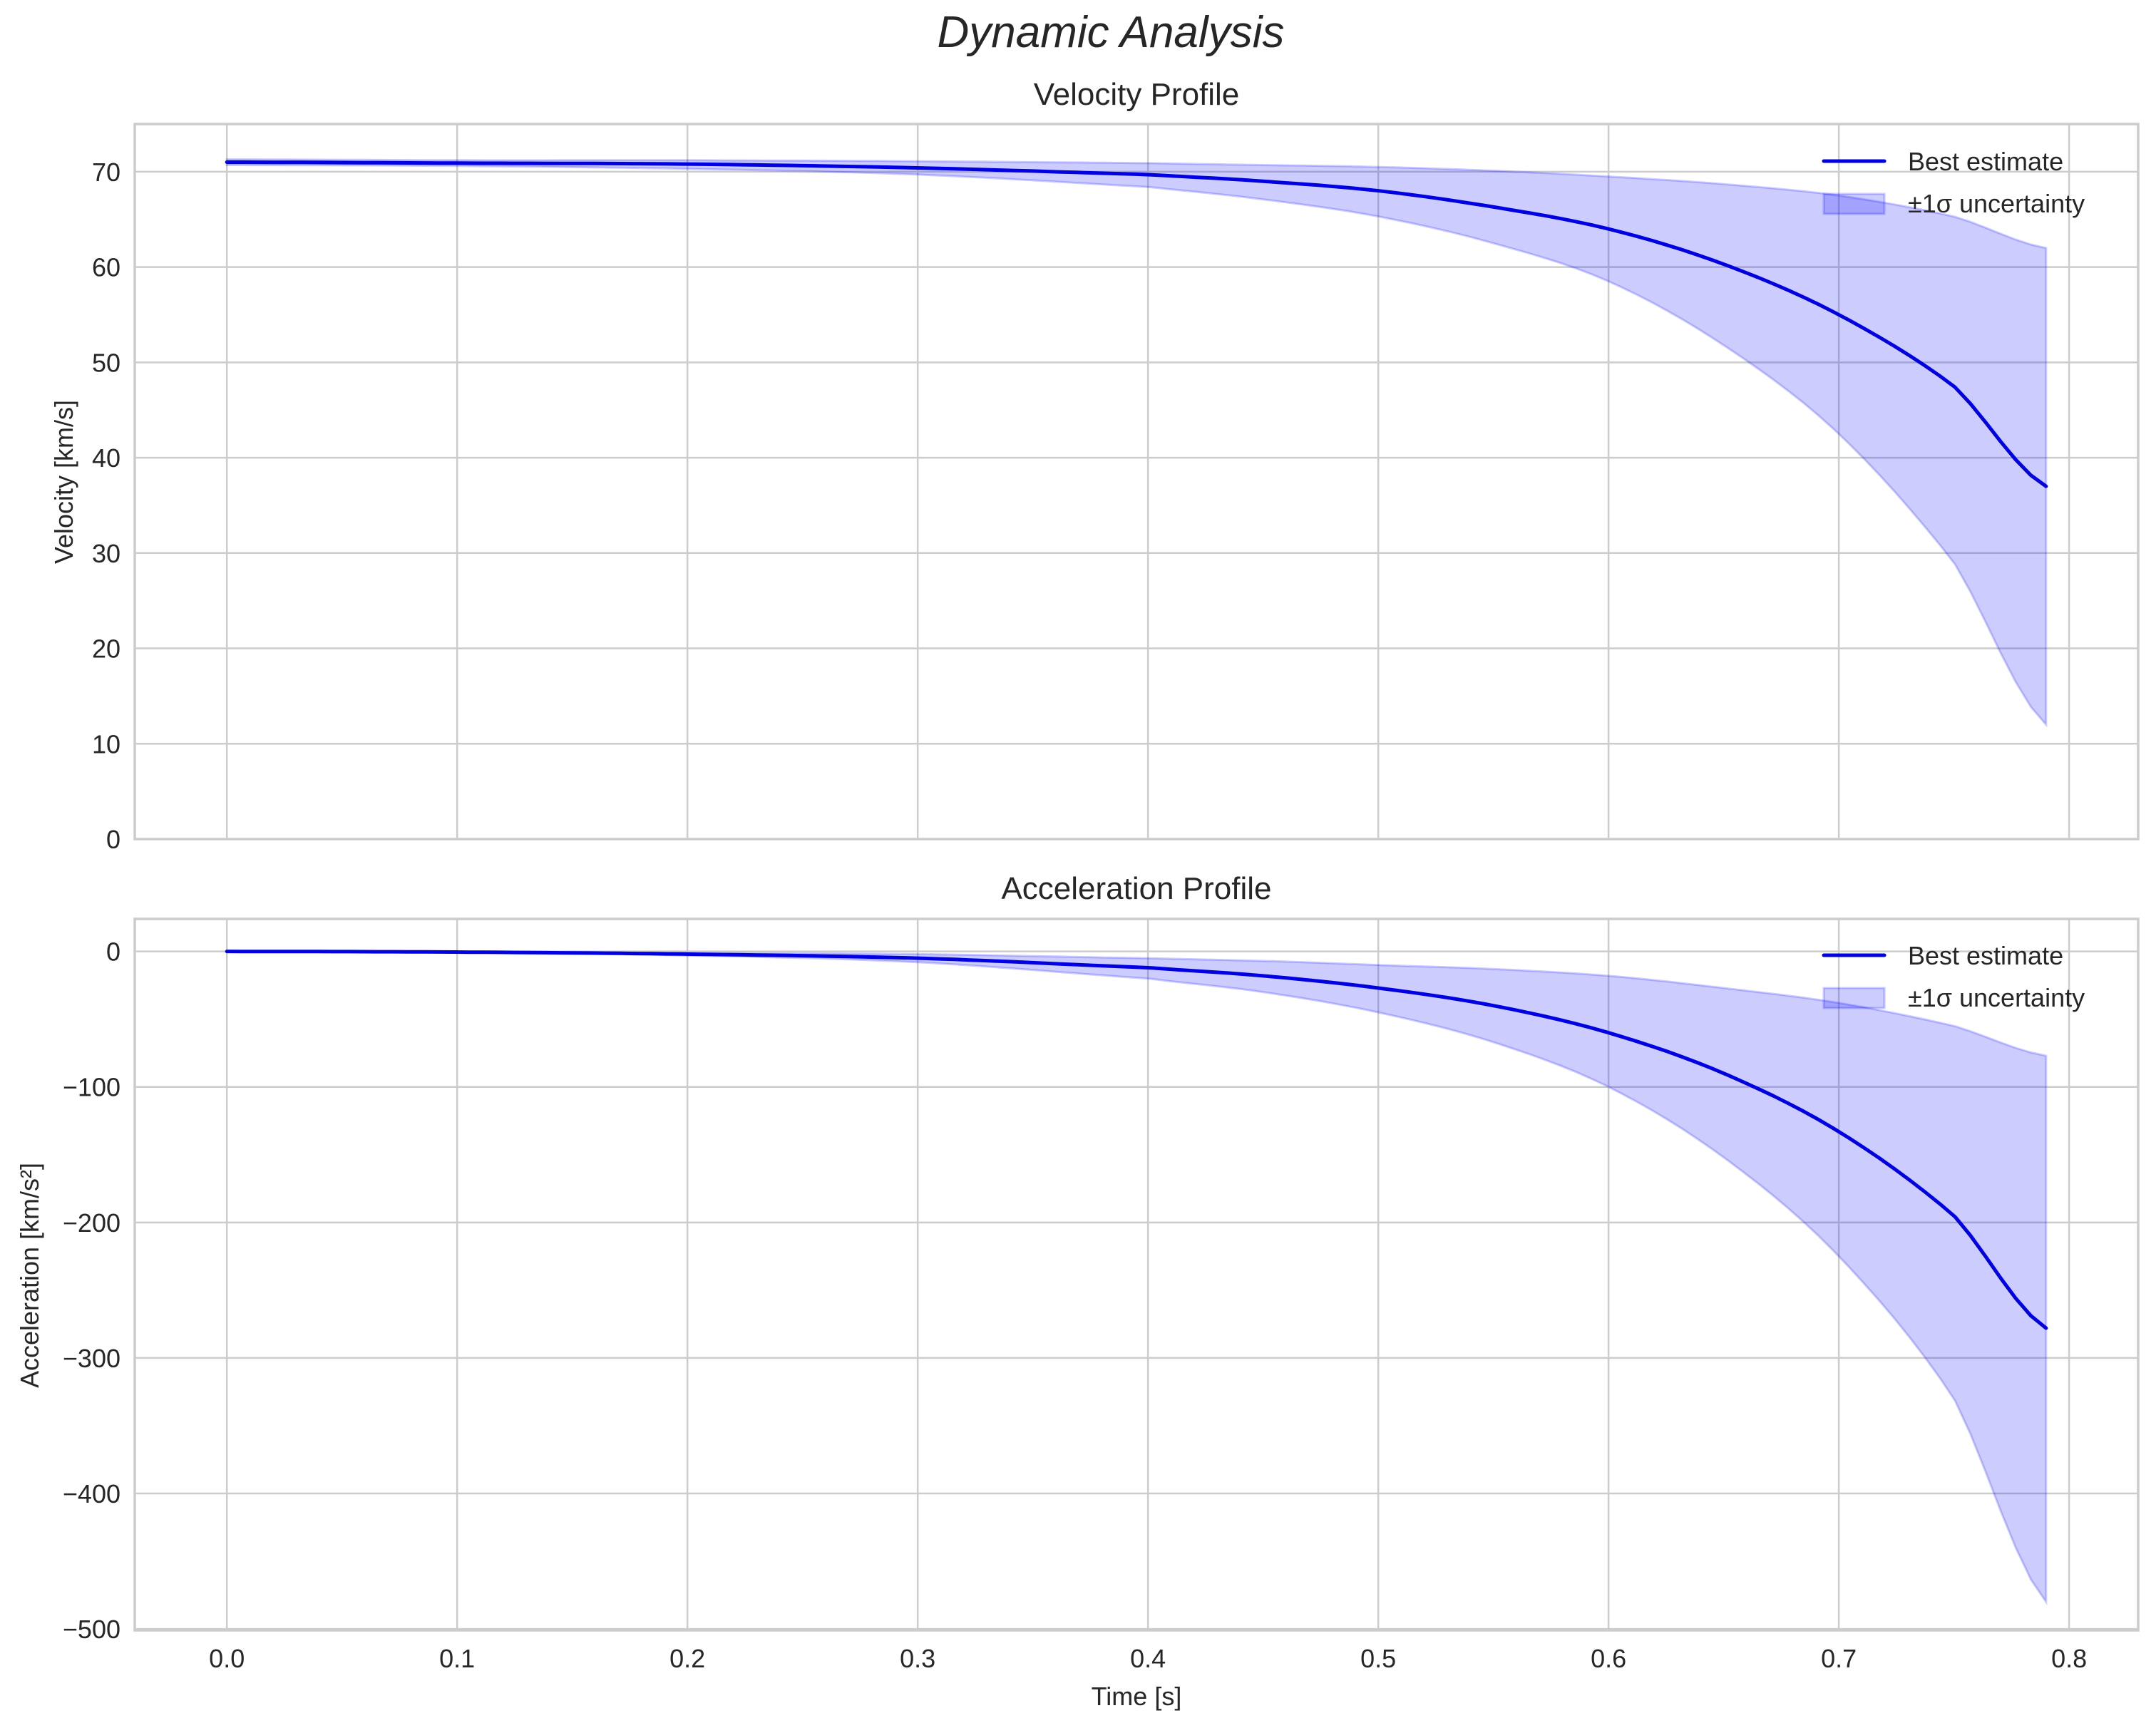  I want to click on x-tick-label: 0.8, so click(2069, 1658).